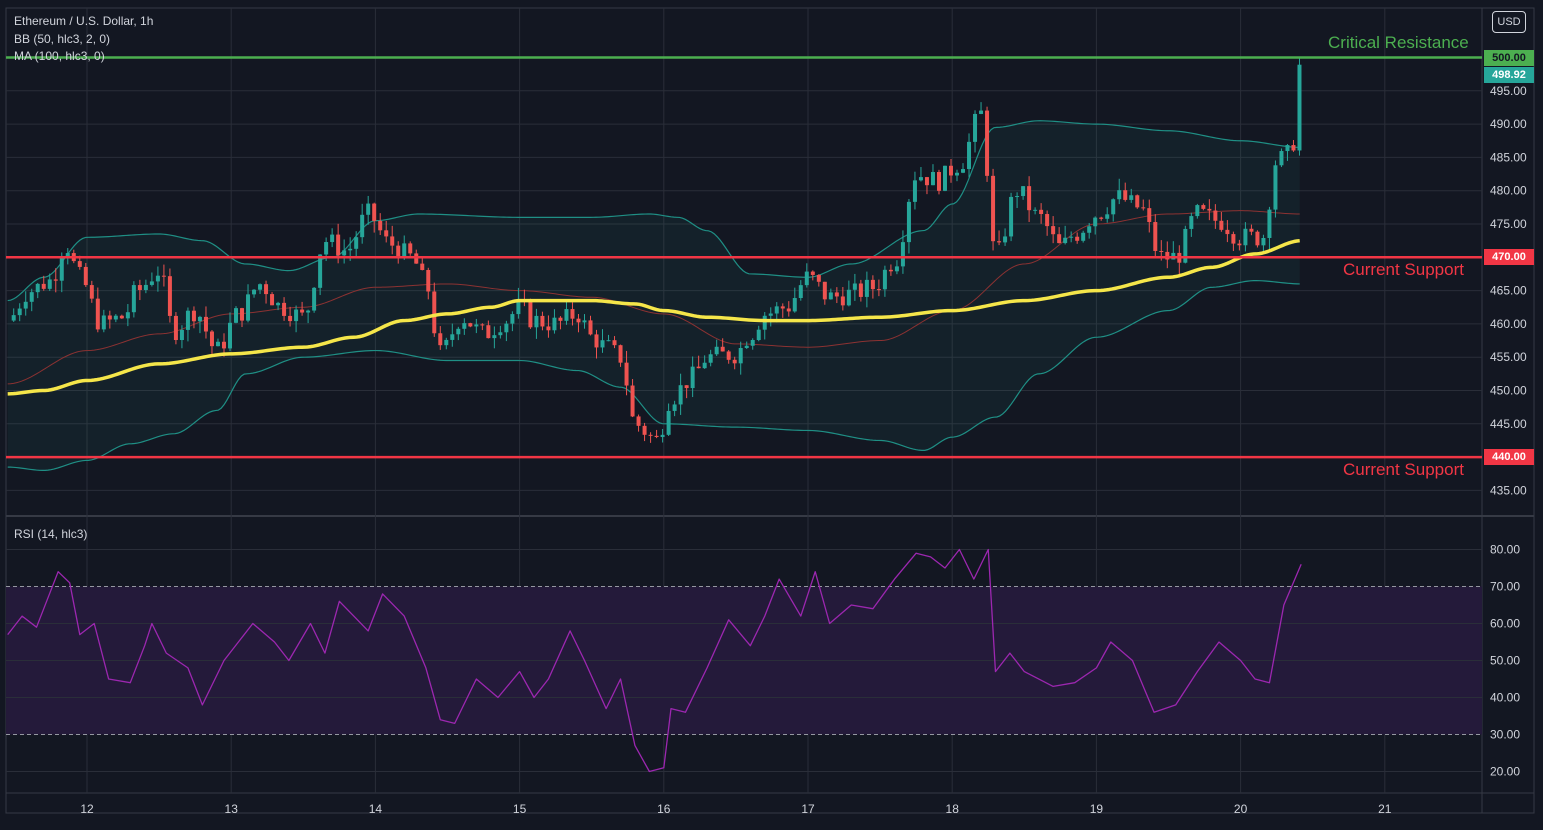 Image resolution: width=1543 pixels, height=830 pixels. Describe the element at coordinates (1508, 424) in the screenshot. I see `y-tick-label: 445.00` at that location.